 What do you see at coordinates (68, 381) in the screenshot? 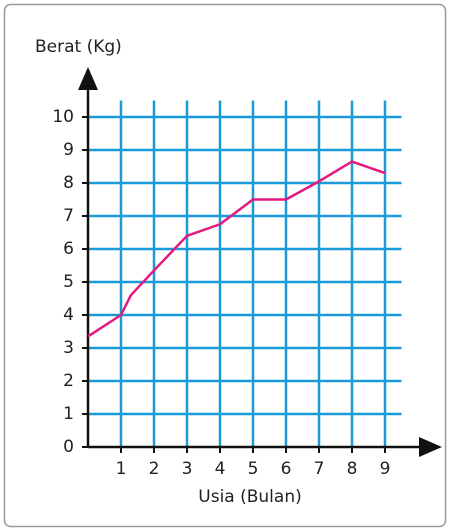
I see `y-tick-label: 2` at bounding box center [68, 381].